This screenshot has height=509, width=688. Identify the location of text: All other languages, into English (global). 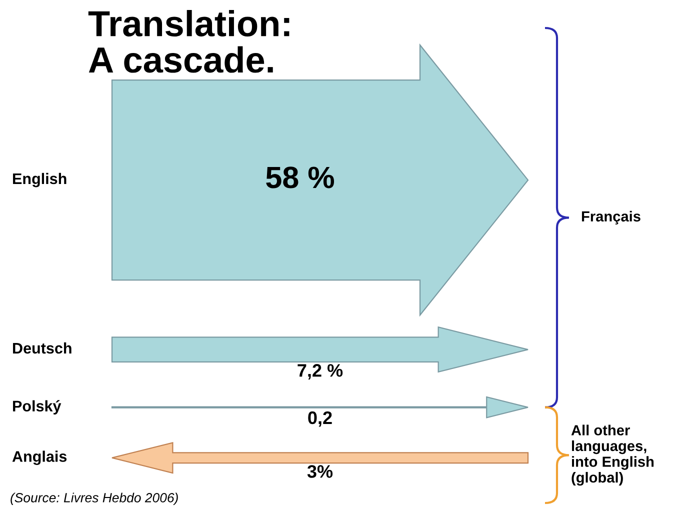
(612, 455).